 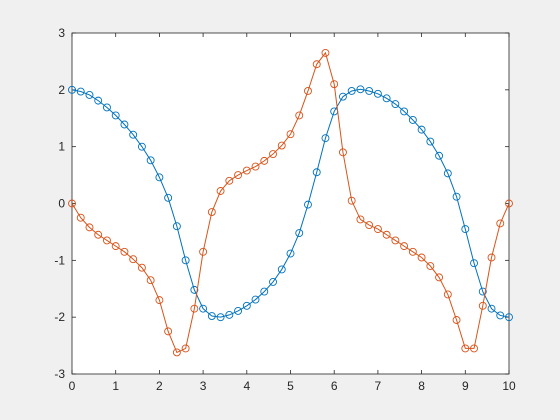 I want to click on y-tick-label: 1, so click(x=61, y=147).